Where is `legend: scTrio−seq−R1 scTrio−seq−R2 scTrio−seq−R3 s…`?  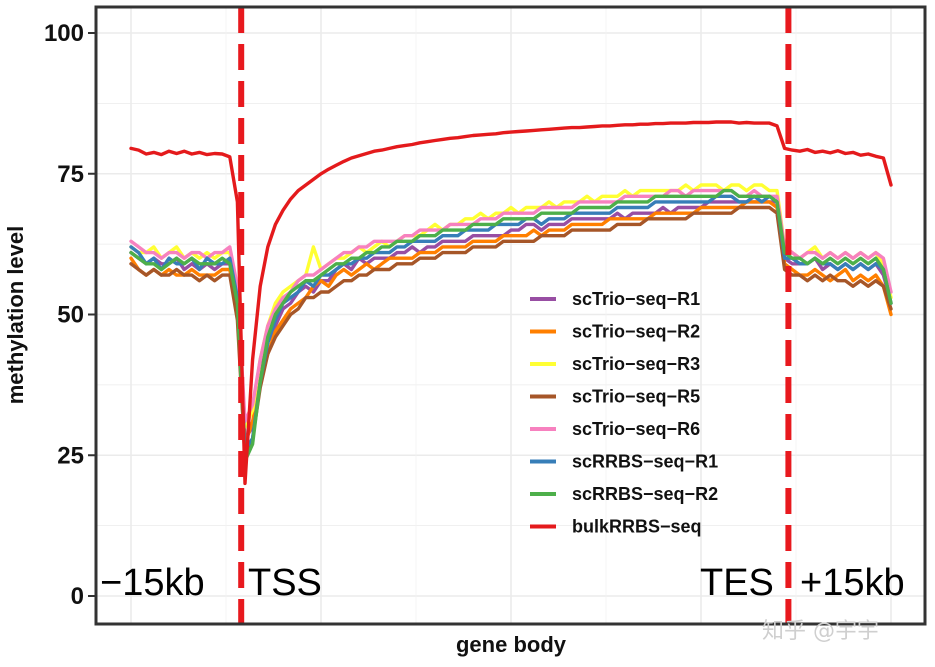
legend: scTrio−seq−R1 scTrio−seq−R2 scTrio−seq−R3 s… is located at coordinates (624, 413).